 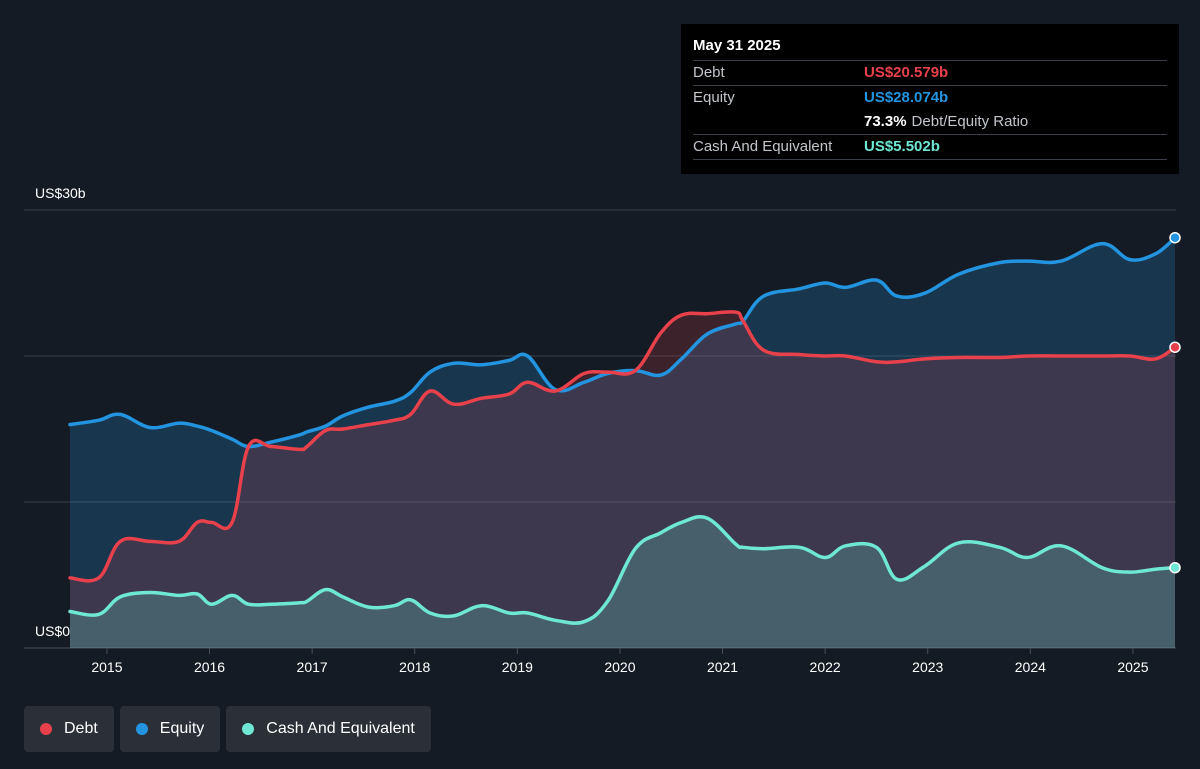 I want to click on x-tick-label: 2023, so click(x=927, y=667).